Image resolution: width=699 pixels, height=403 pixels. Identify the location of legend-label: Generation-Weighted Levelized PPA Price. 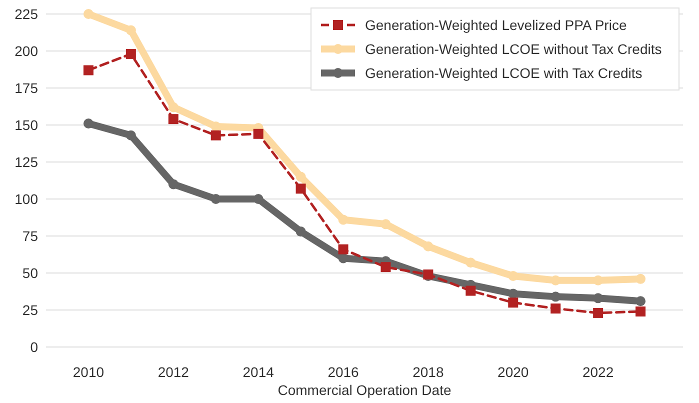
(496, 24).